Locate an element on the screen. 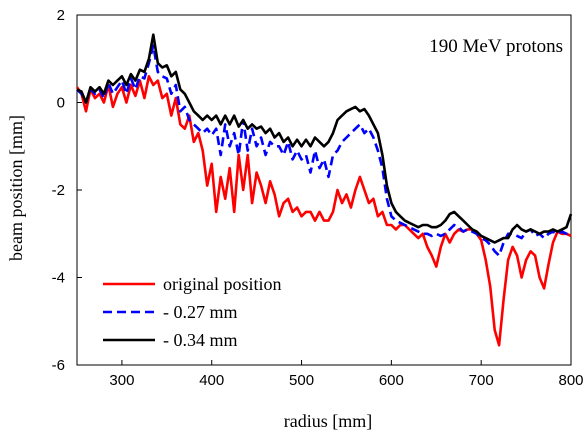  x-tick-label: 300 is located at coordinates (121, 380).